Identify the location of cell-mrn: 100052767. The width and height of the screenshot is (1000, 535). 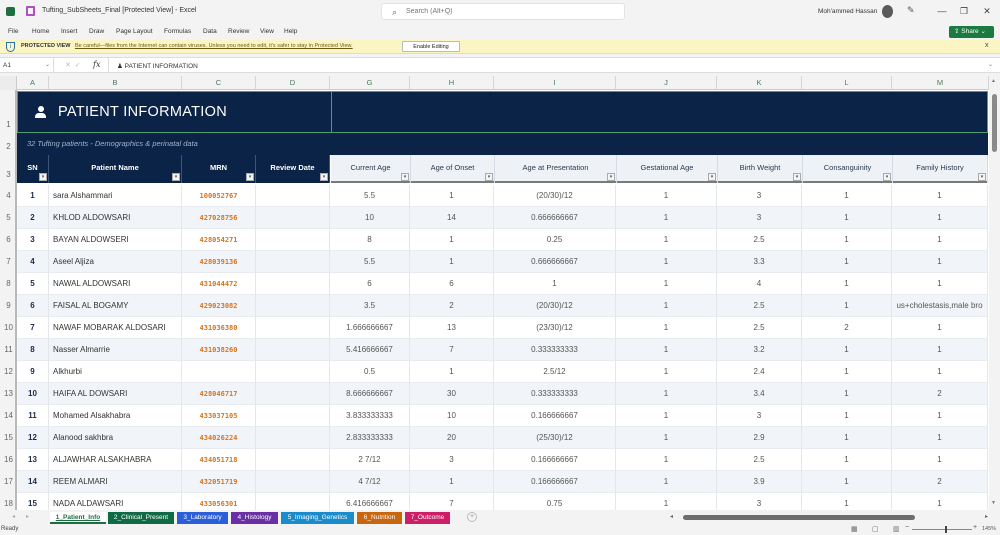
(219, 196).